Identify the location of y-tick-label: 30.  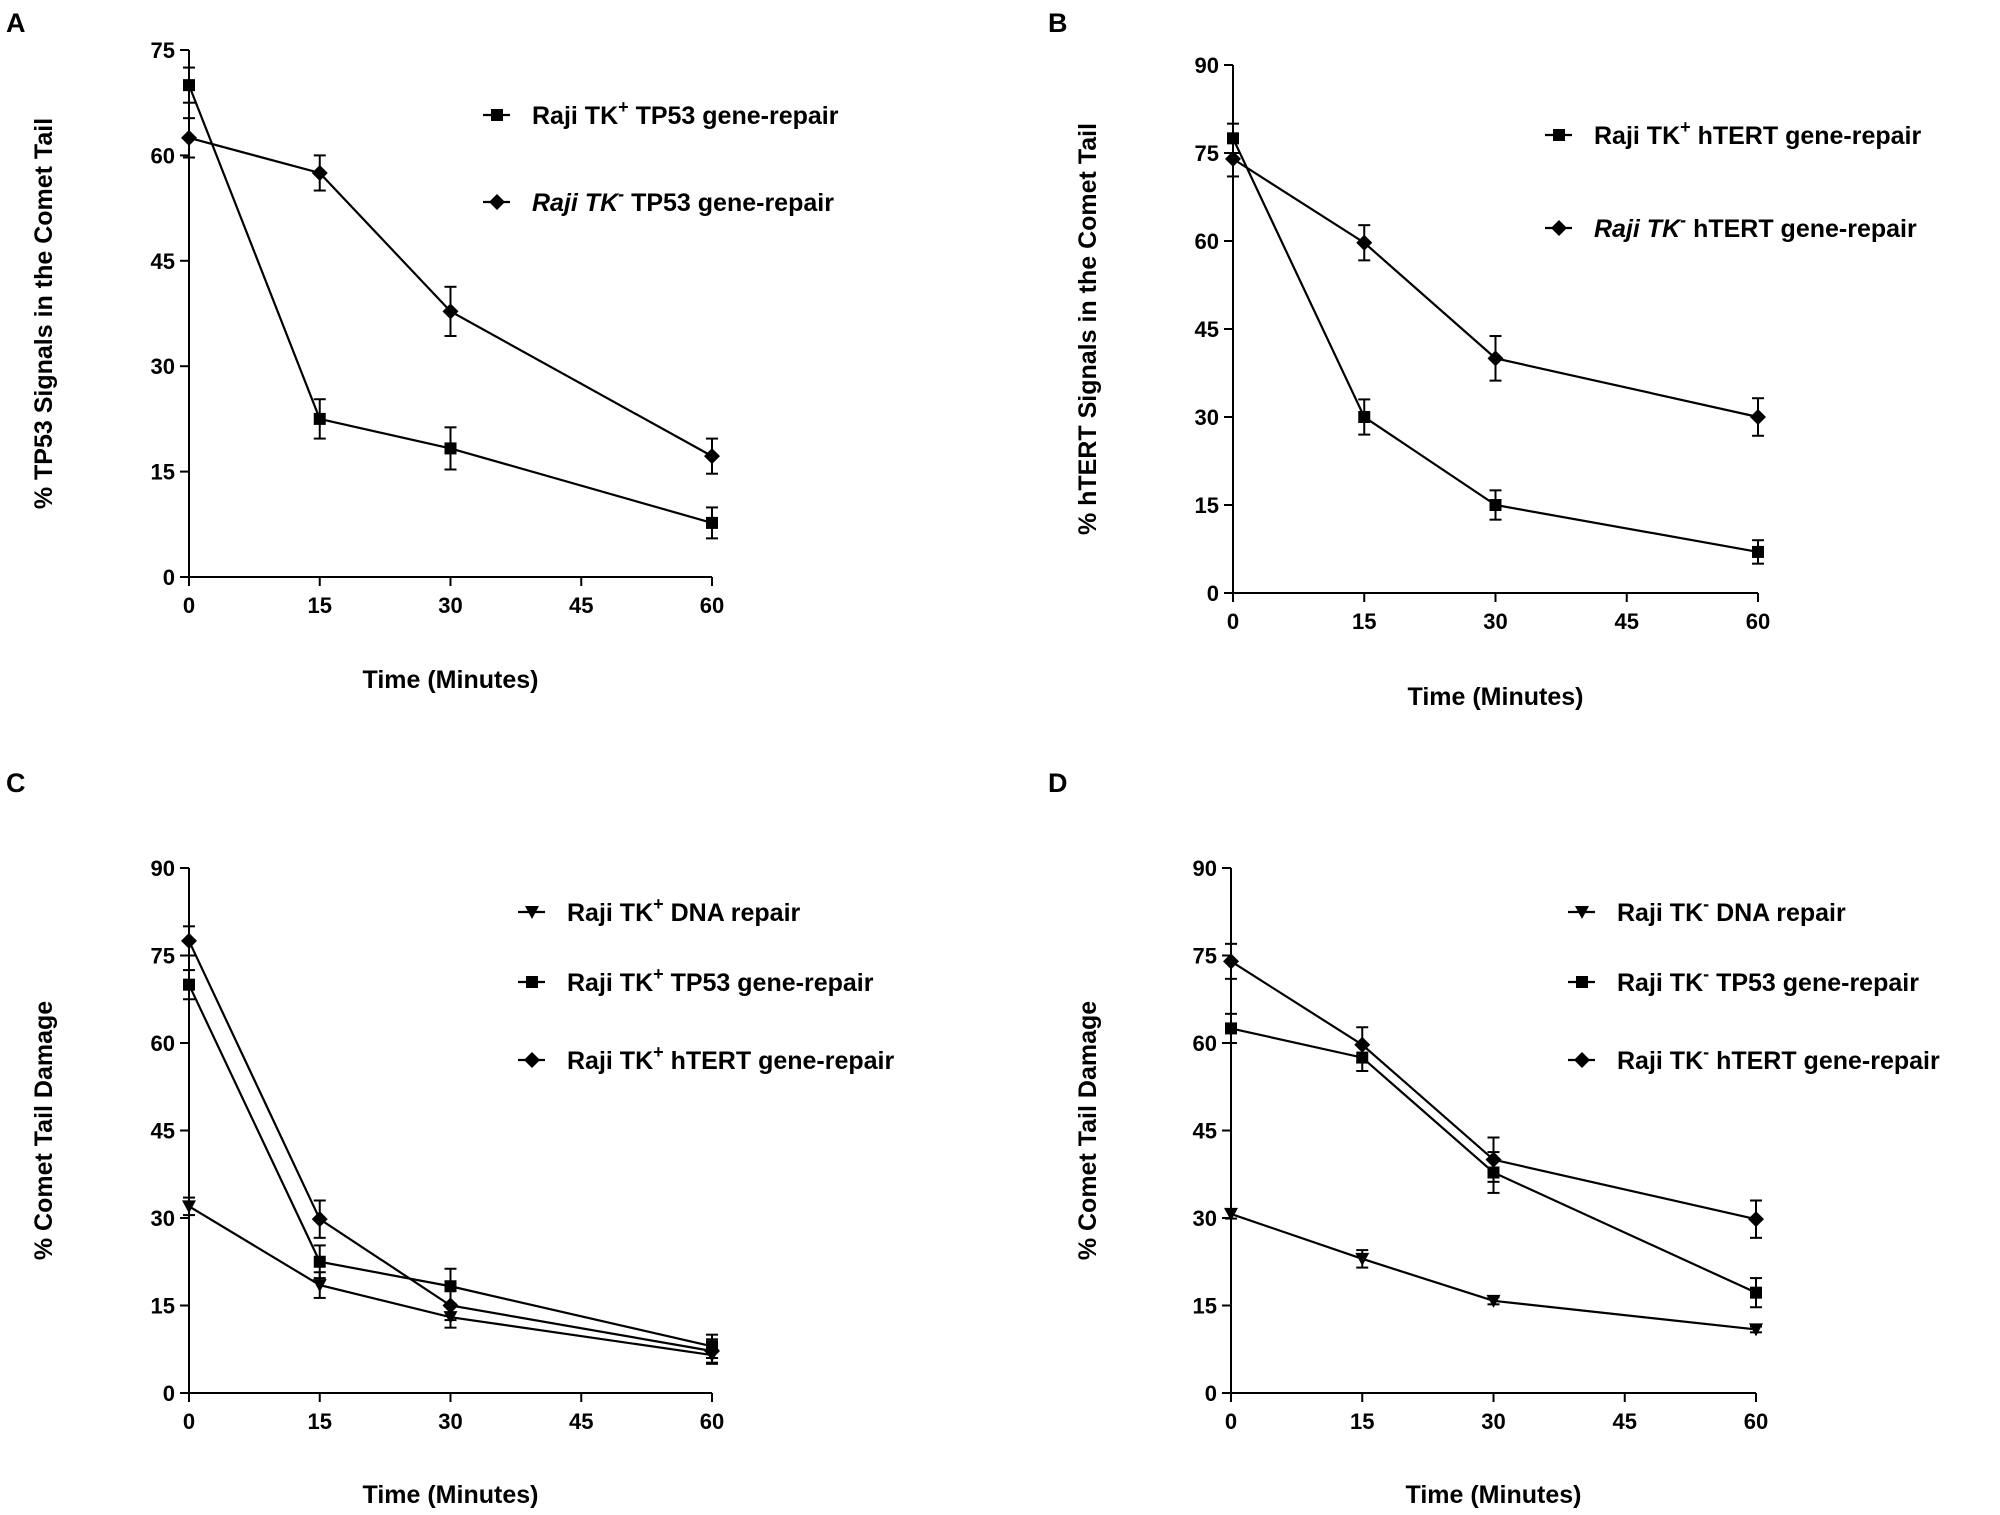
(1207, 417).